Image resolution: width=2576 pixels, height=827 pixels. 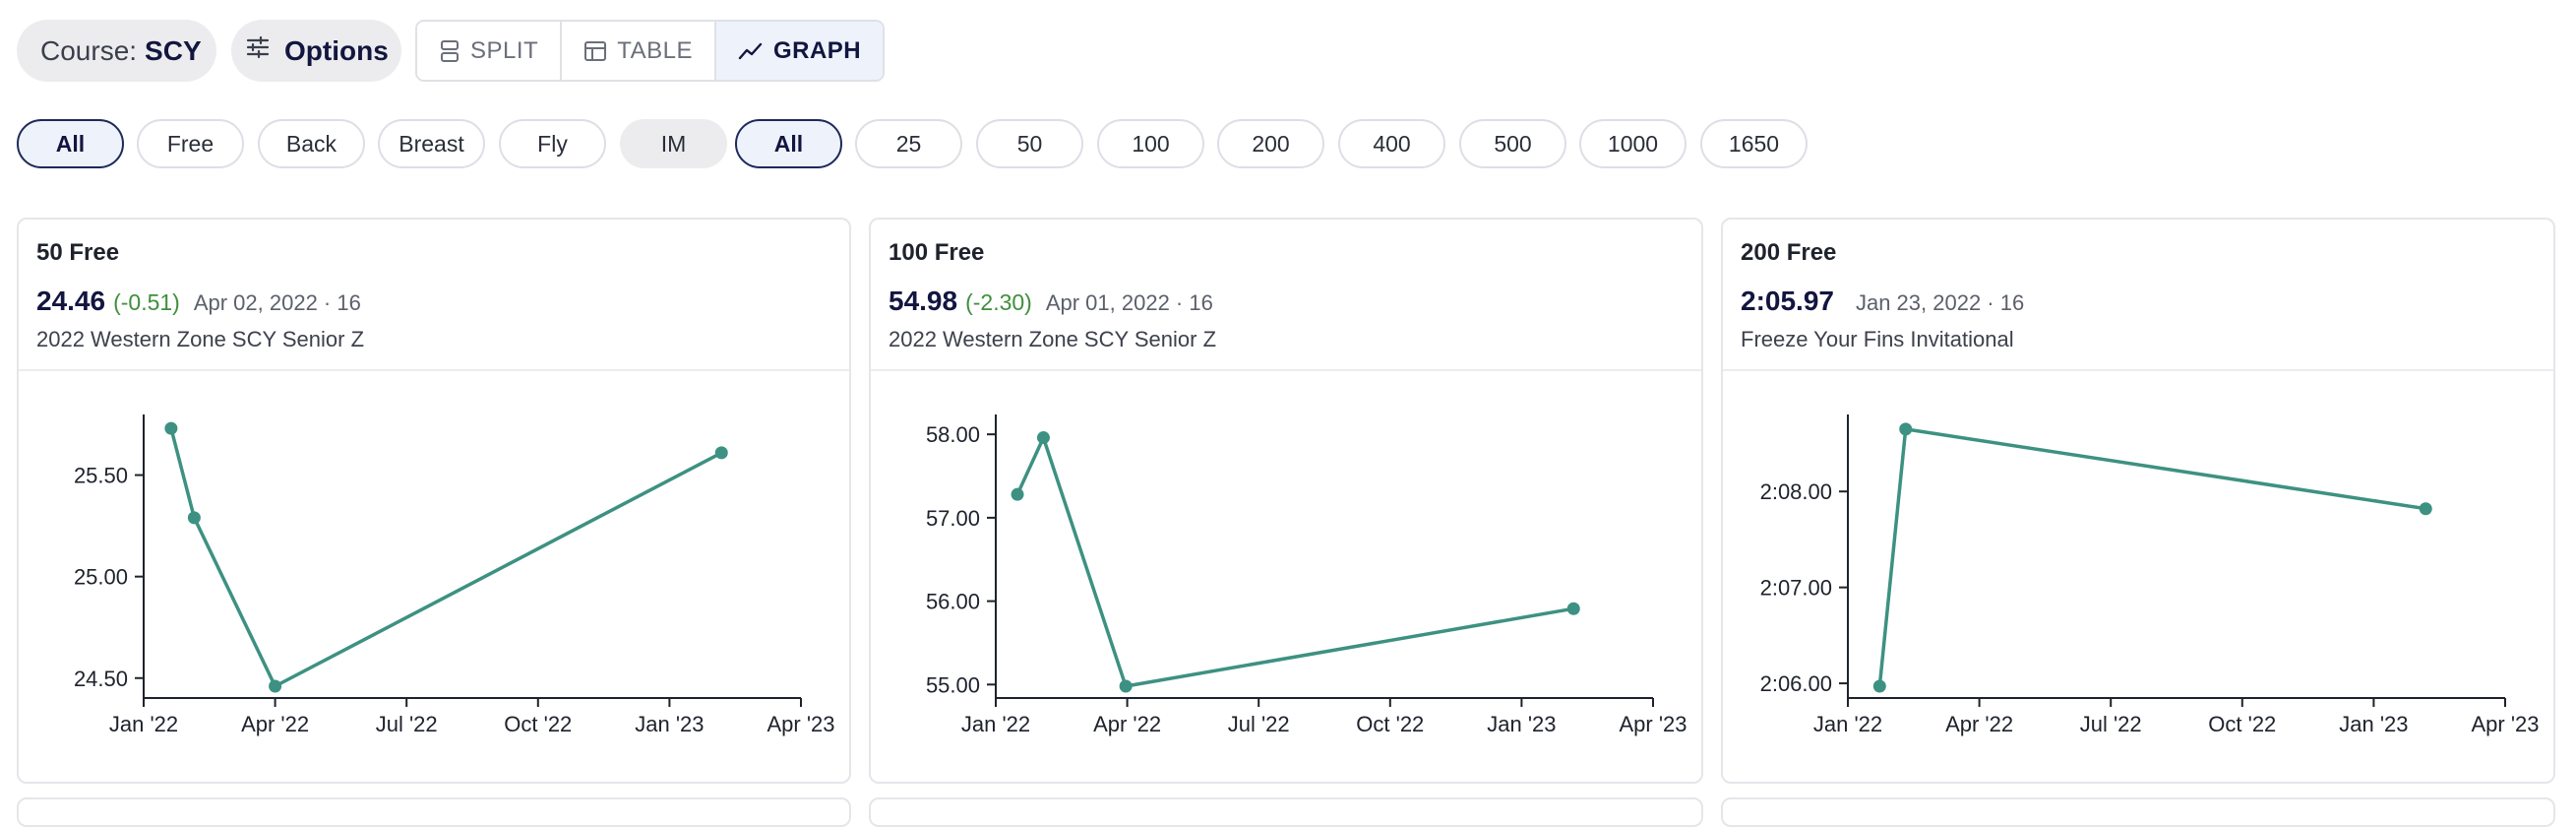 What do you see at coordinates (490, 51) in the screenshot?
I see `view-split-button: SPLIT` at bounding box center [490, 51].